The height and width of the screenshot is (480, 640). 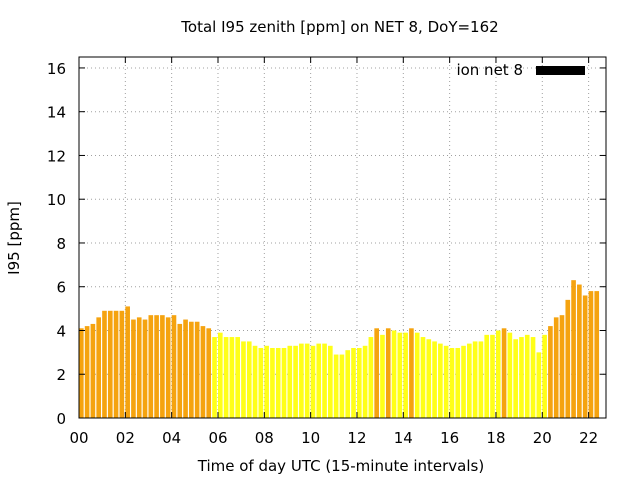 I want to click on y-tick-label: 14, so click(x=56, y=113).